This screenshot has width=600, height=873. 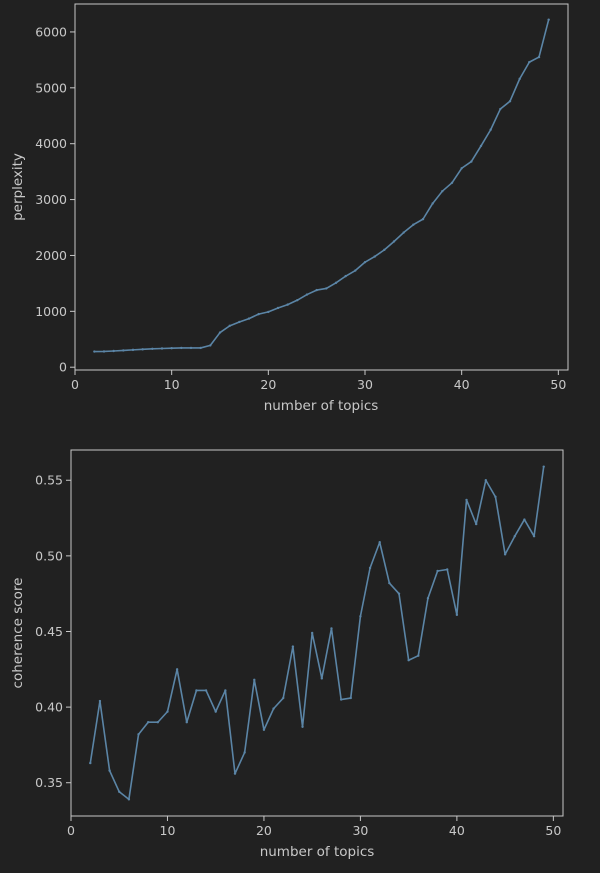 What do you see at coordinates (321, 406) in the screenshot?
I see `perplexity-x-axis-label: number of topics` at bounding box center [321, 406].